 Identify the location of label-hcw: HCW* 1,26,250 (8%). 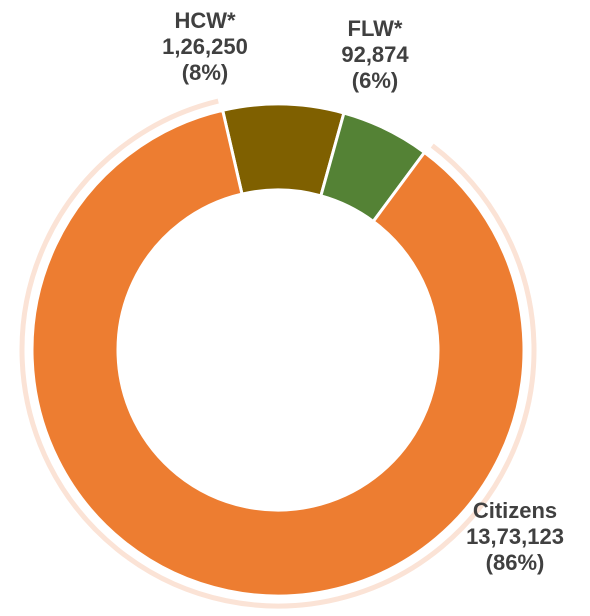
(205, 47).